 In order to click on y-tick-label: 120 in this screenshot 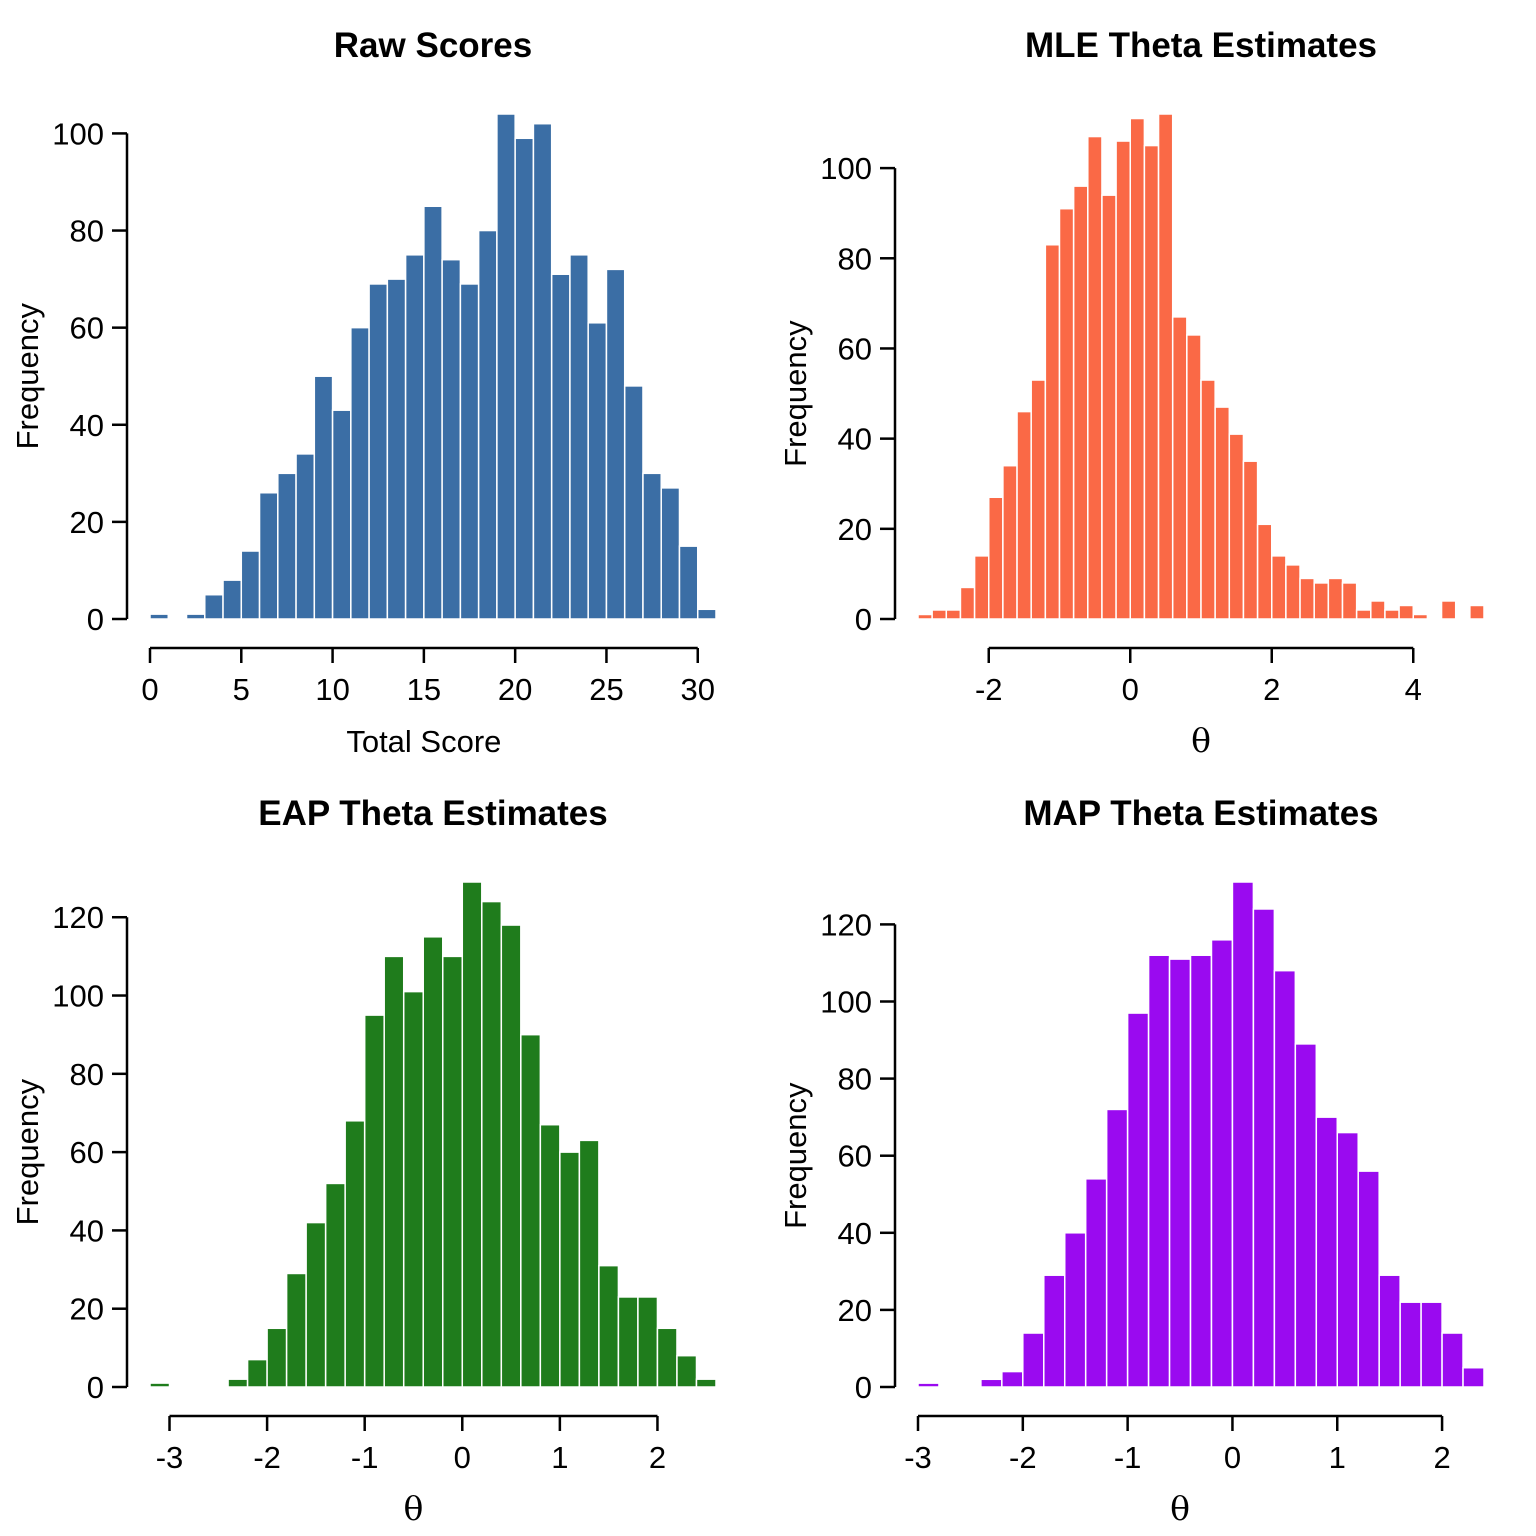, I will do `click(846, 924)`.